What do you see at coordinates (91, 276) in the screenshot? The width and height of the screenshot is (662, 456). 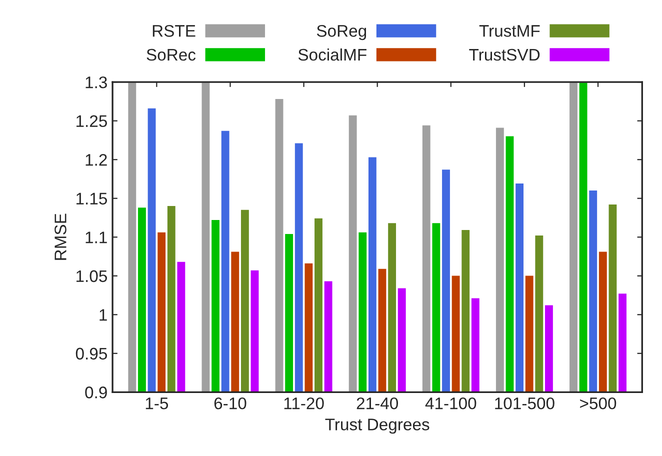 I see `y-tick-label: 1.05` at bounding box center [91, 276].